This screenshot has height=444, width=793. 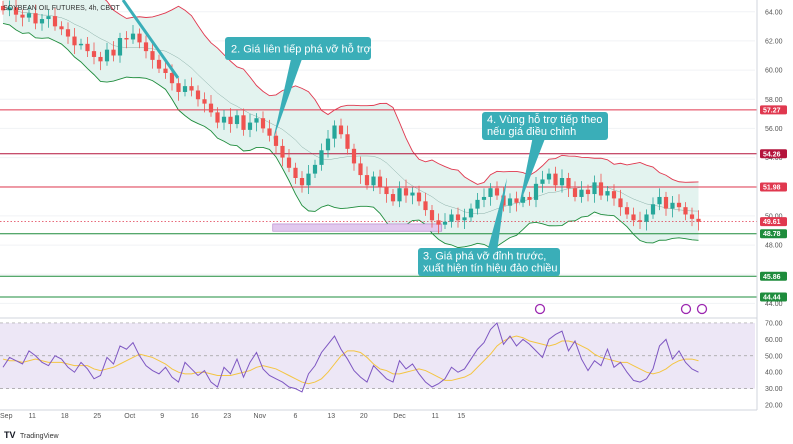 What do you see at coordinates (364, 416) in the screenshot?
I see `time-tick-label: 20` at bounding box center [364, 416].